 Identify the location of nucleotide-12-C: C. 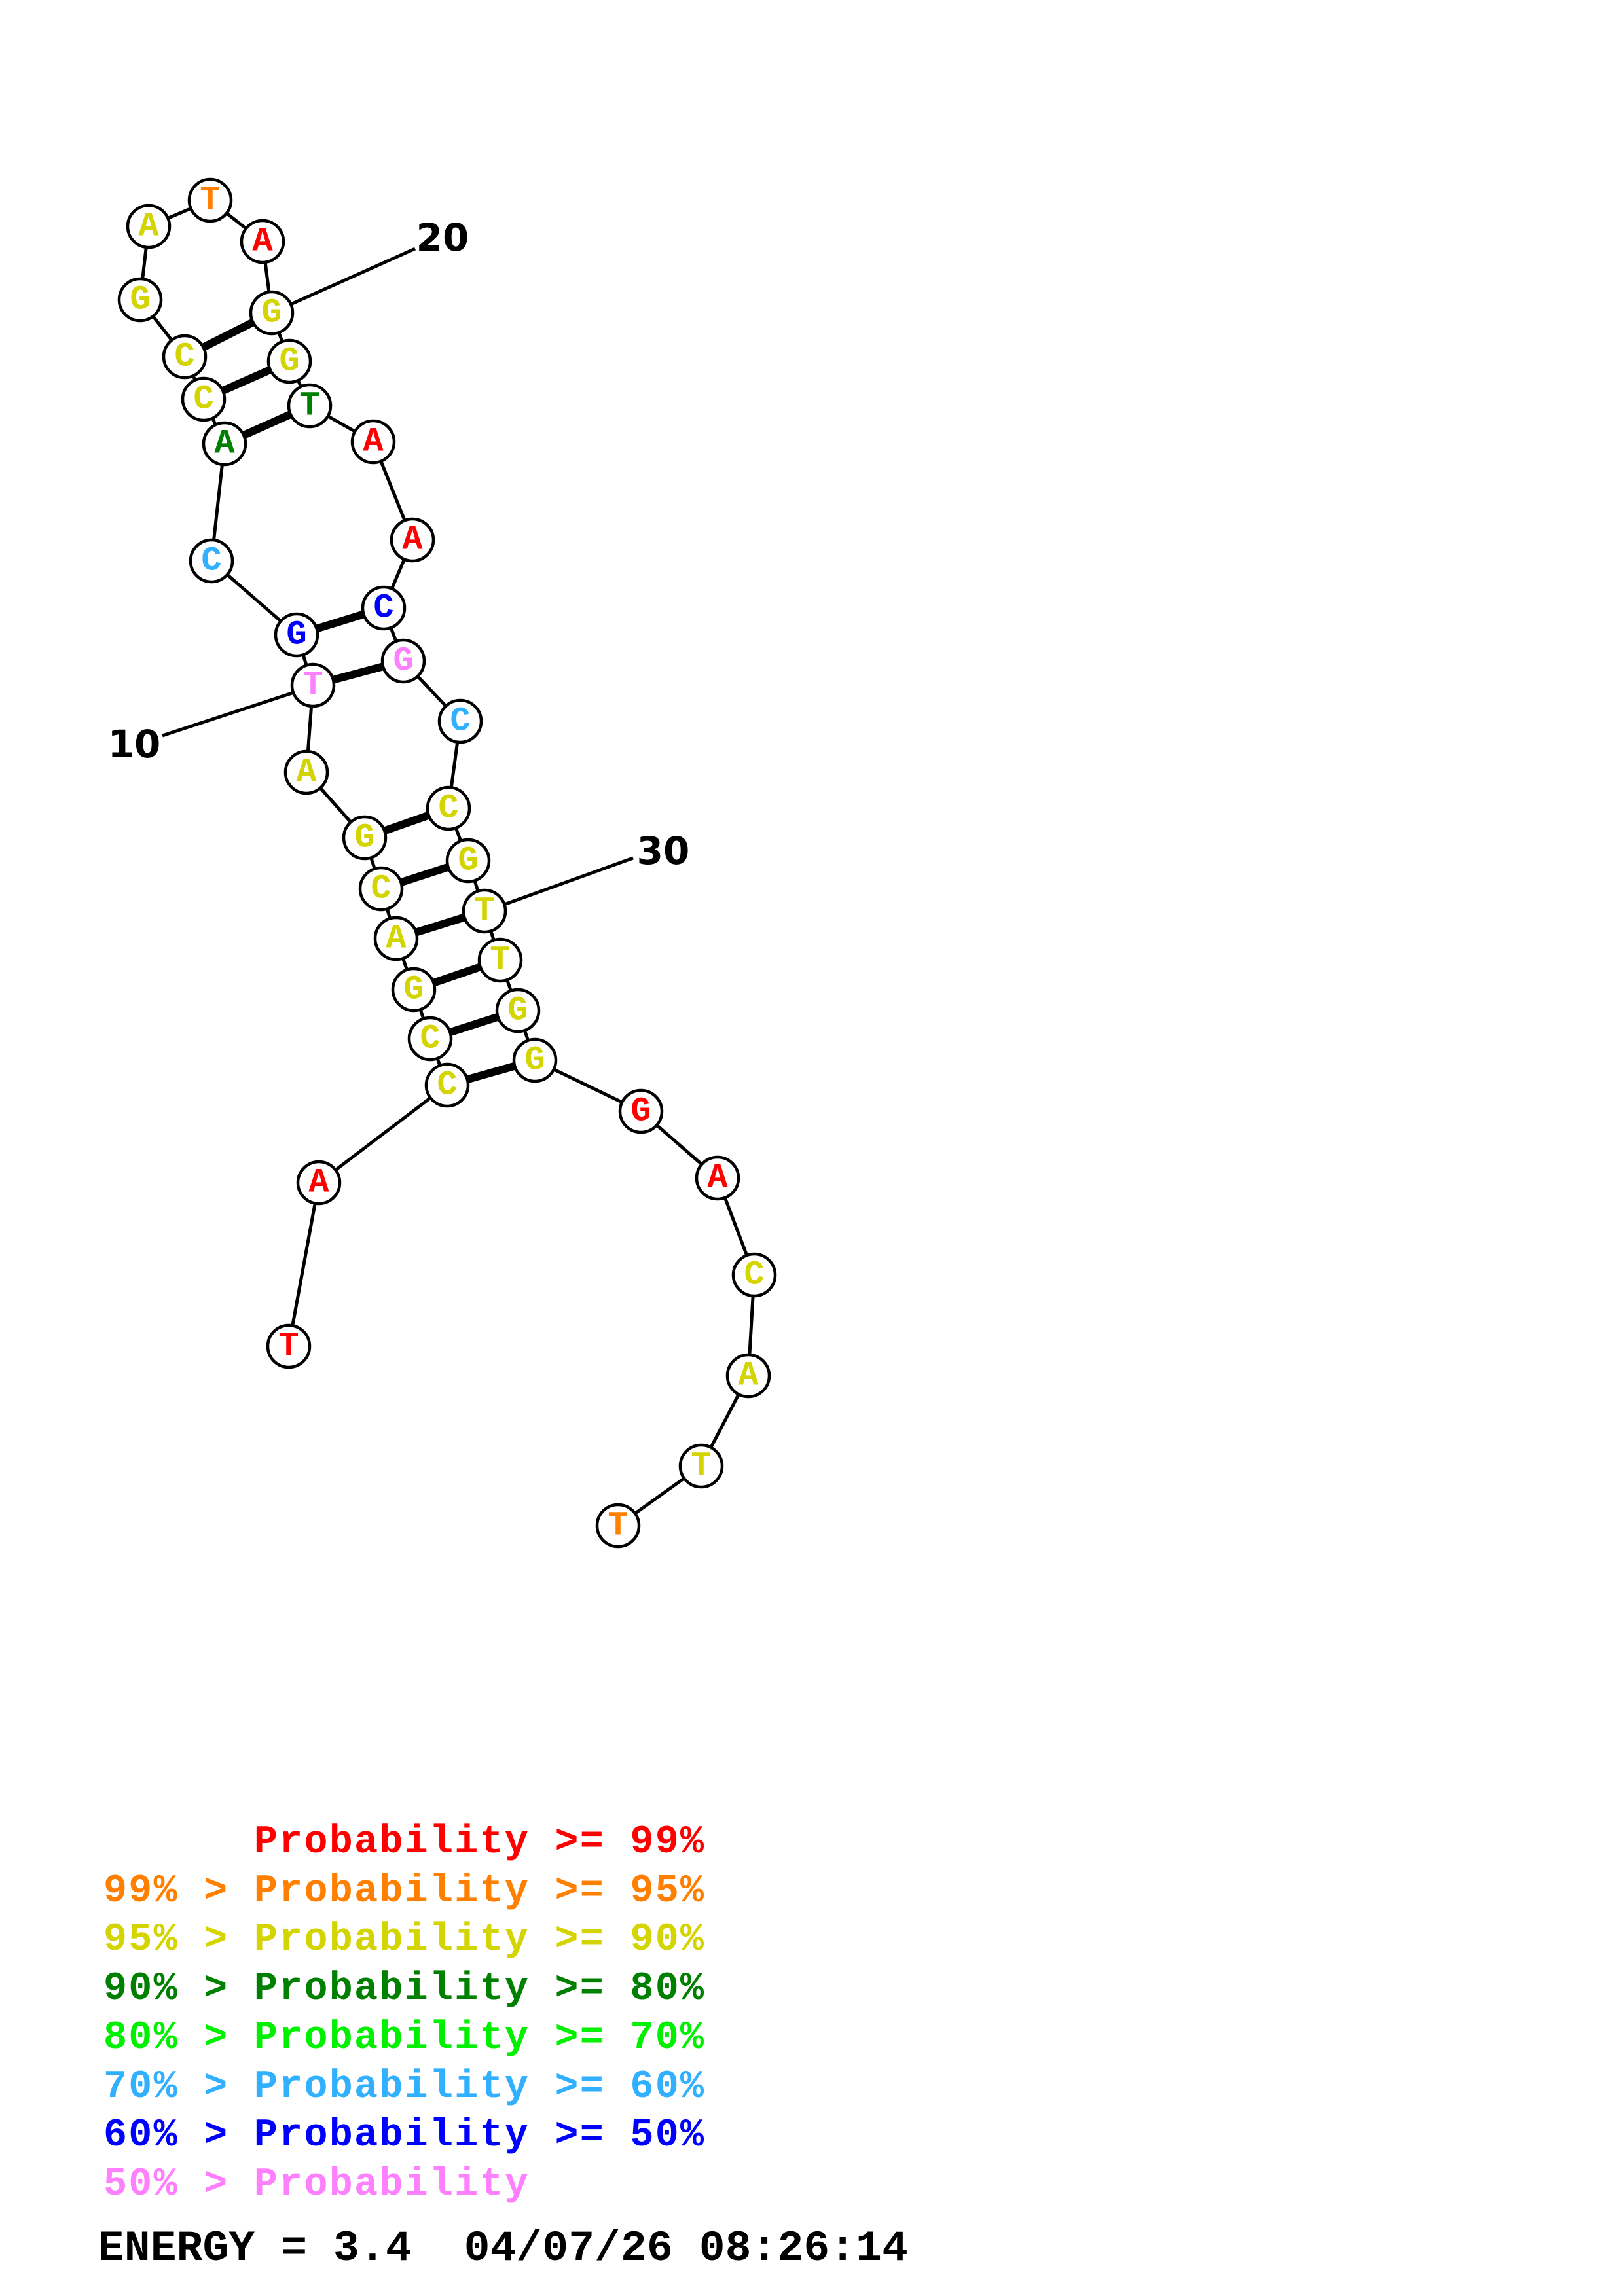
(211, 561).